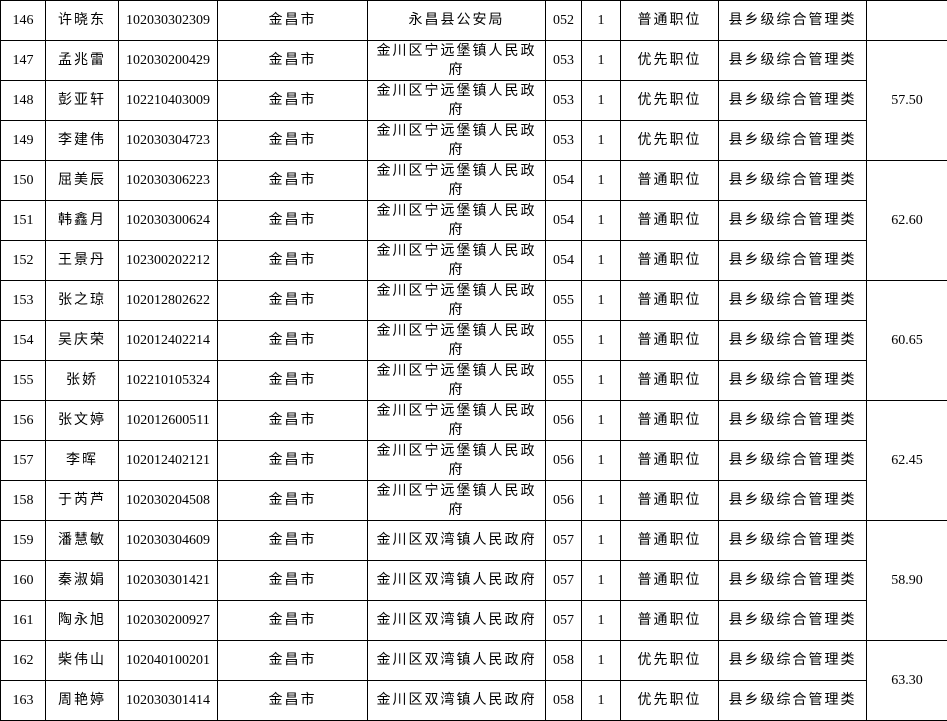 The image size is (947, 721). What do you see at coordinates (168, 20) in the screenshot?
I see `exam-id: 102030302309` at bounding box center [168, 20].